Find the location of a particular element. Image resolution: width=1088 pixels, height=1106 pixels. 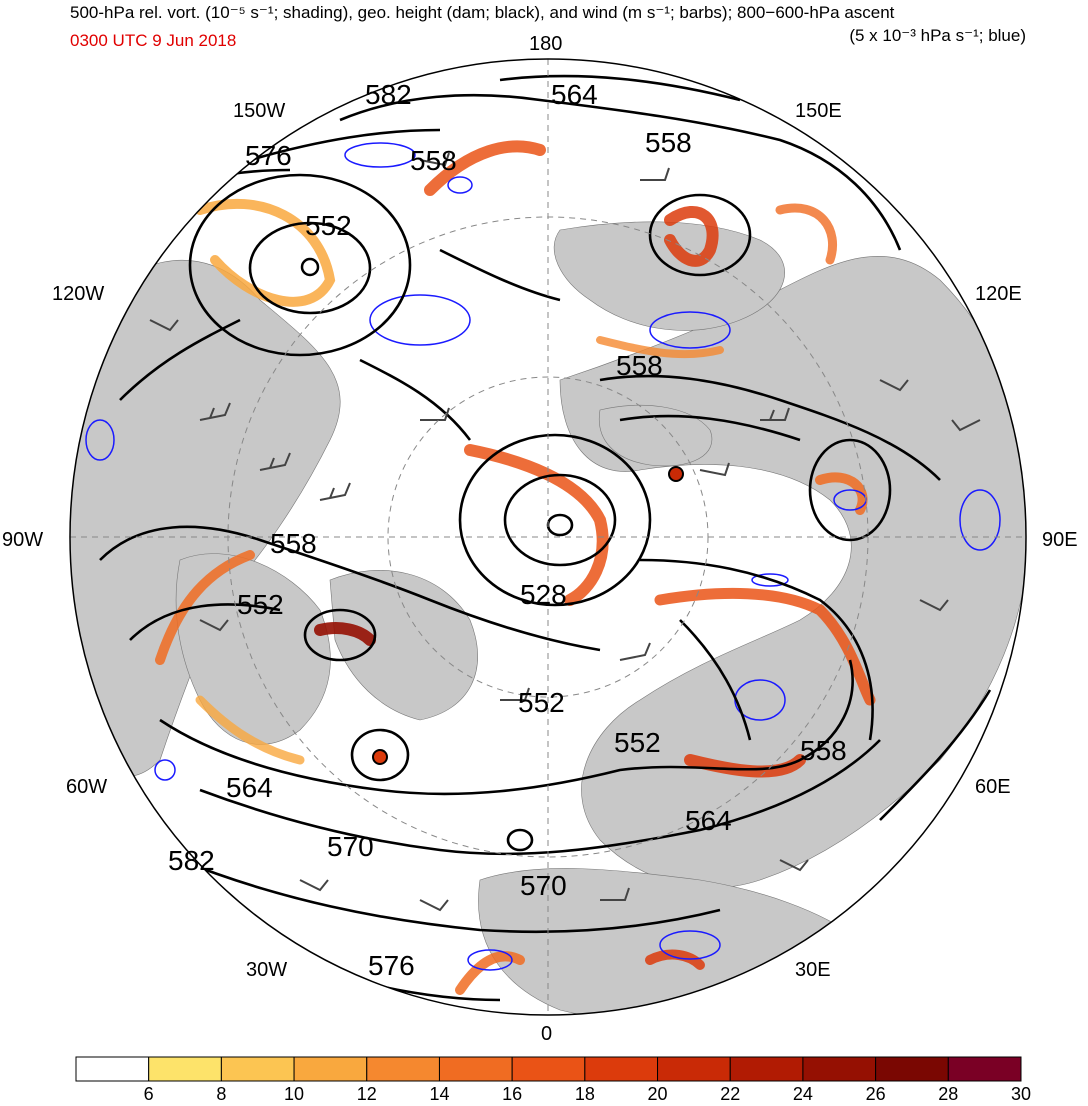

colorbar-boxes is located at coordinates (548, 1069).